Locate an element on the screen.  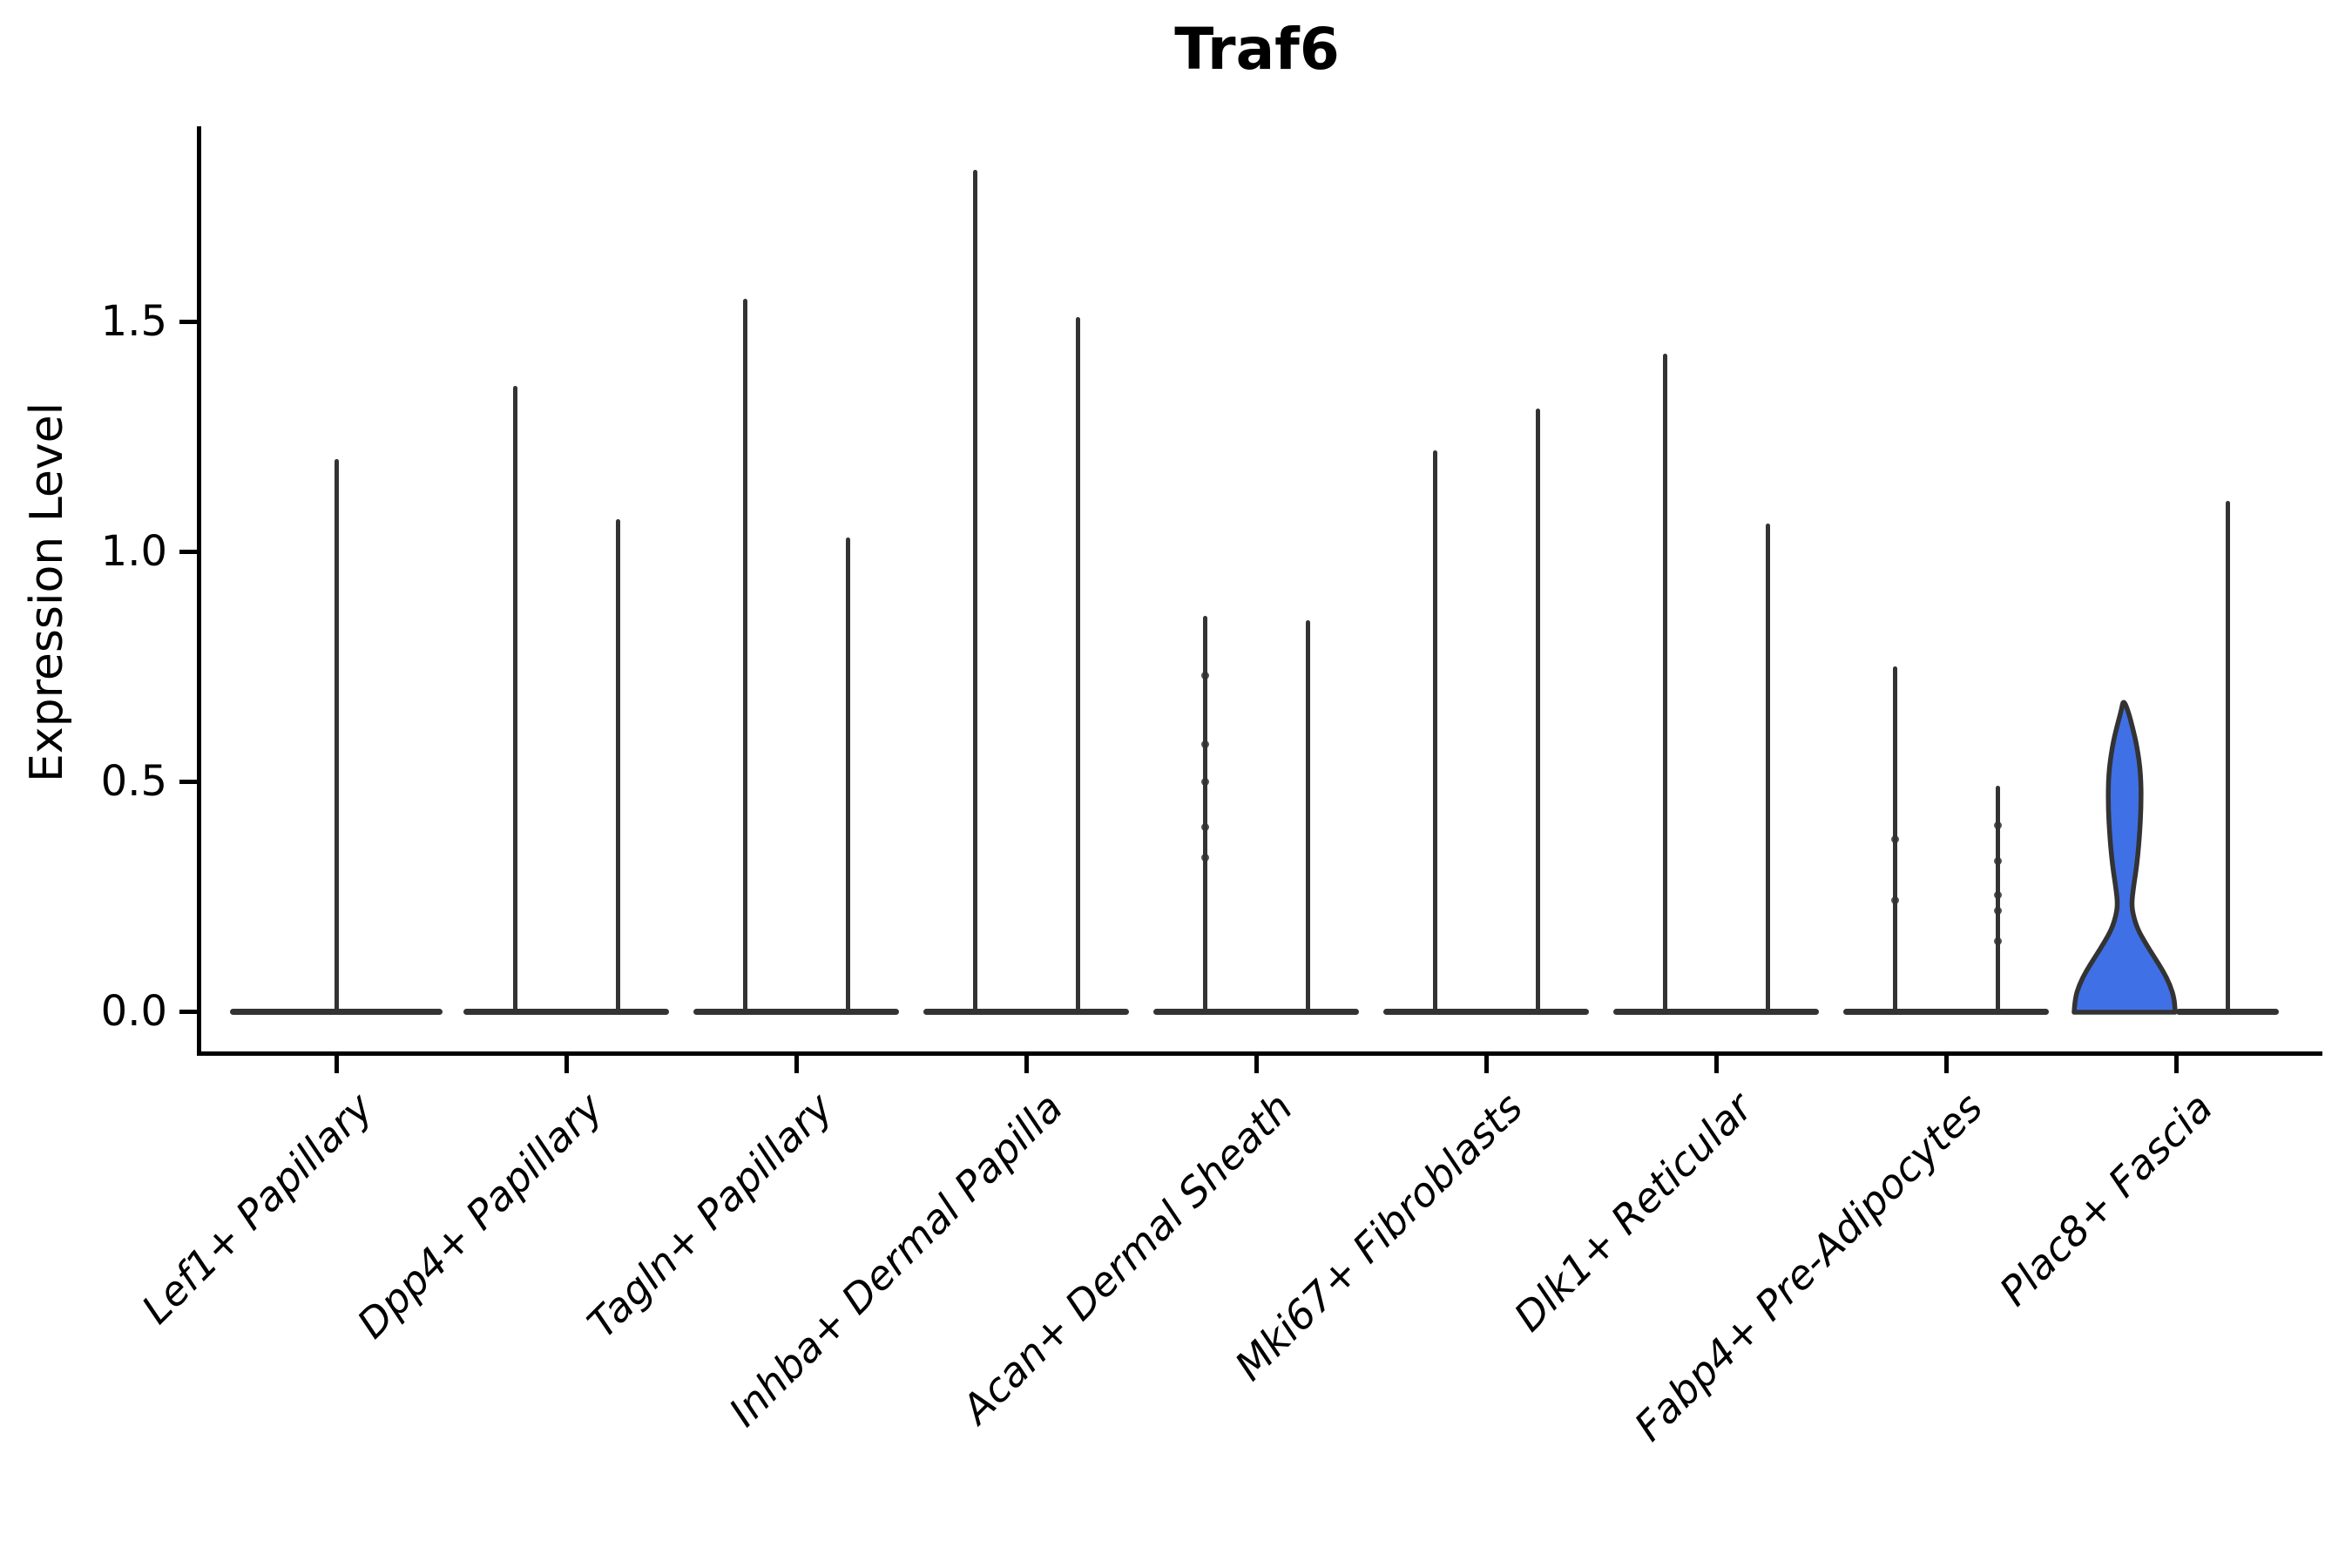
y-tick-label: 0.5 is located at coordinates (134, 781).